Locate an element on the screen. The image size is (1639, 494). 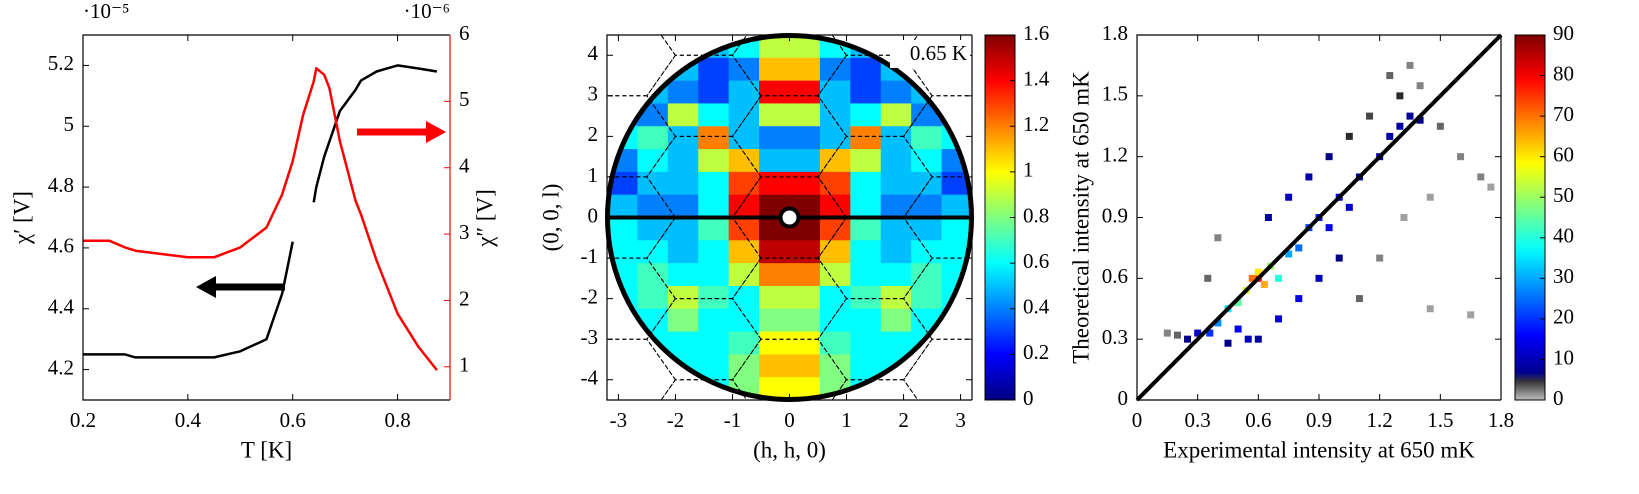
y-tick-label: 4.6 is located at coordinates (61, 246).